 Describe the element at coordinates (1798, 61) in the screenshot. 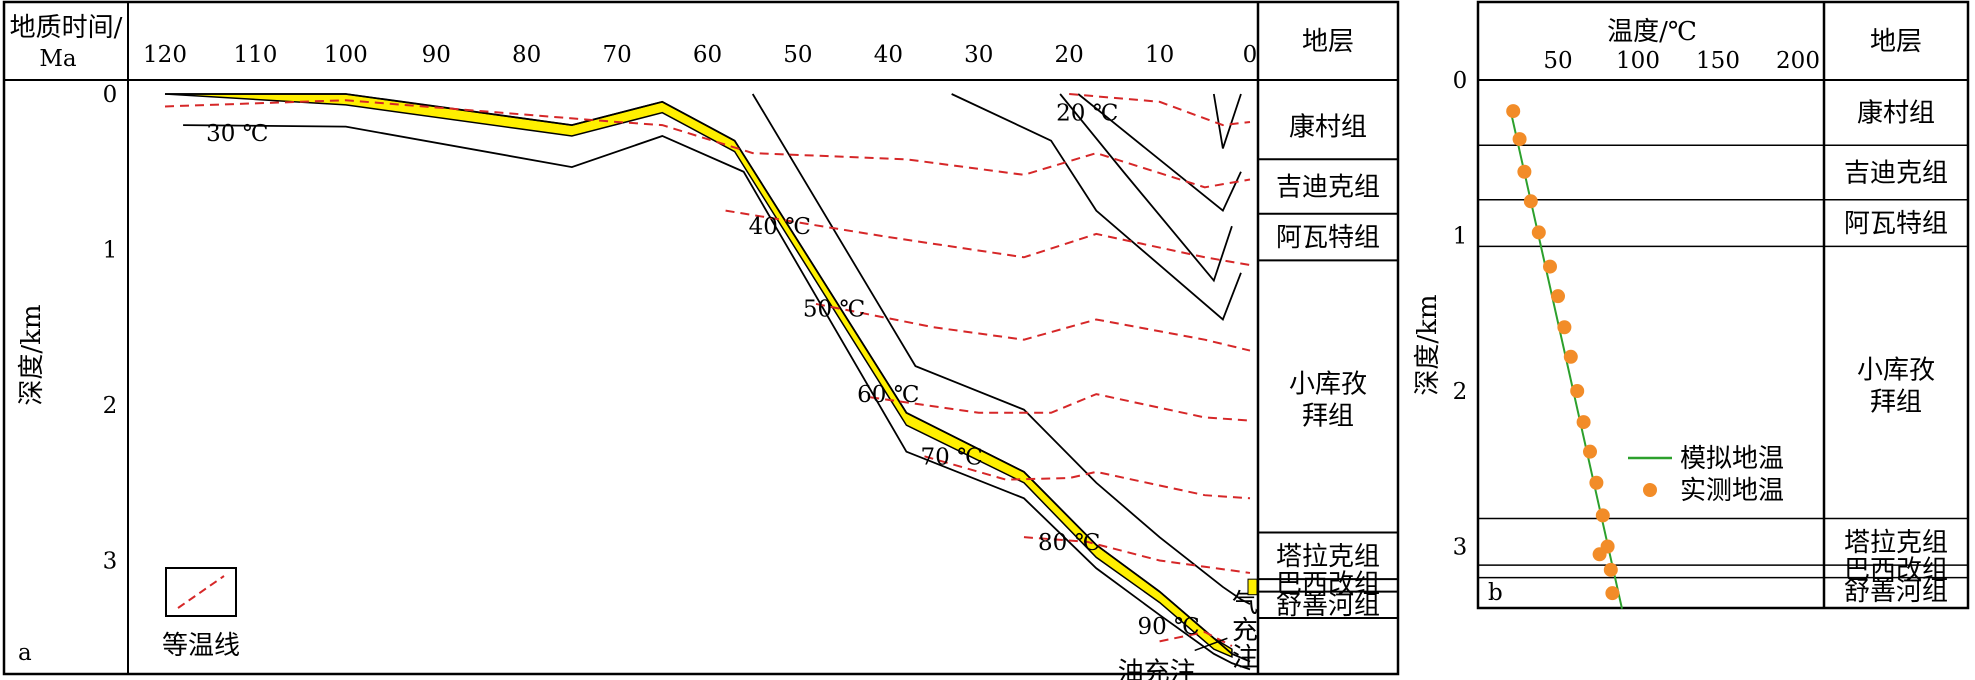

I see `b-x-tick-label-200: 200` at that location.